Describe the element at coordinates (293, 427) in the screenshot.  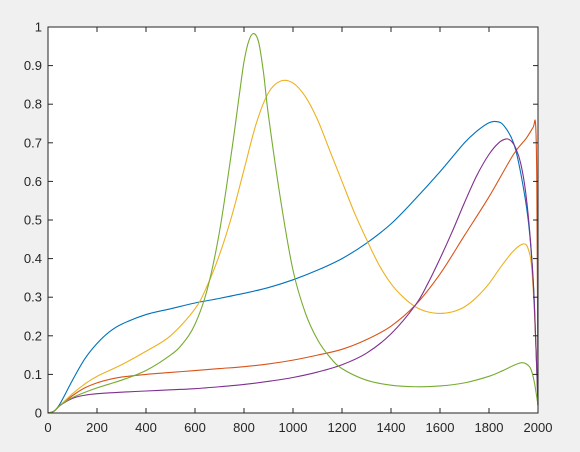
I see `x-tick-label: 1000` at that location.